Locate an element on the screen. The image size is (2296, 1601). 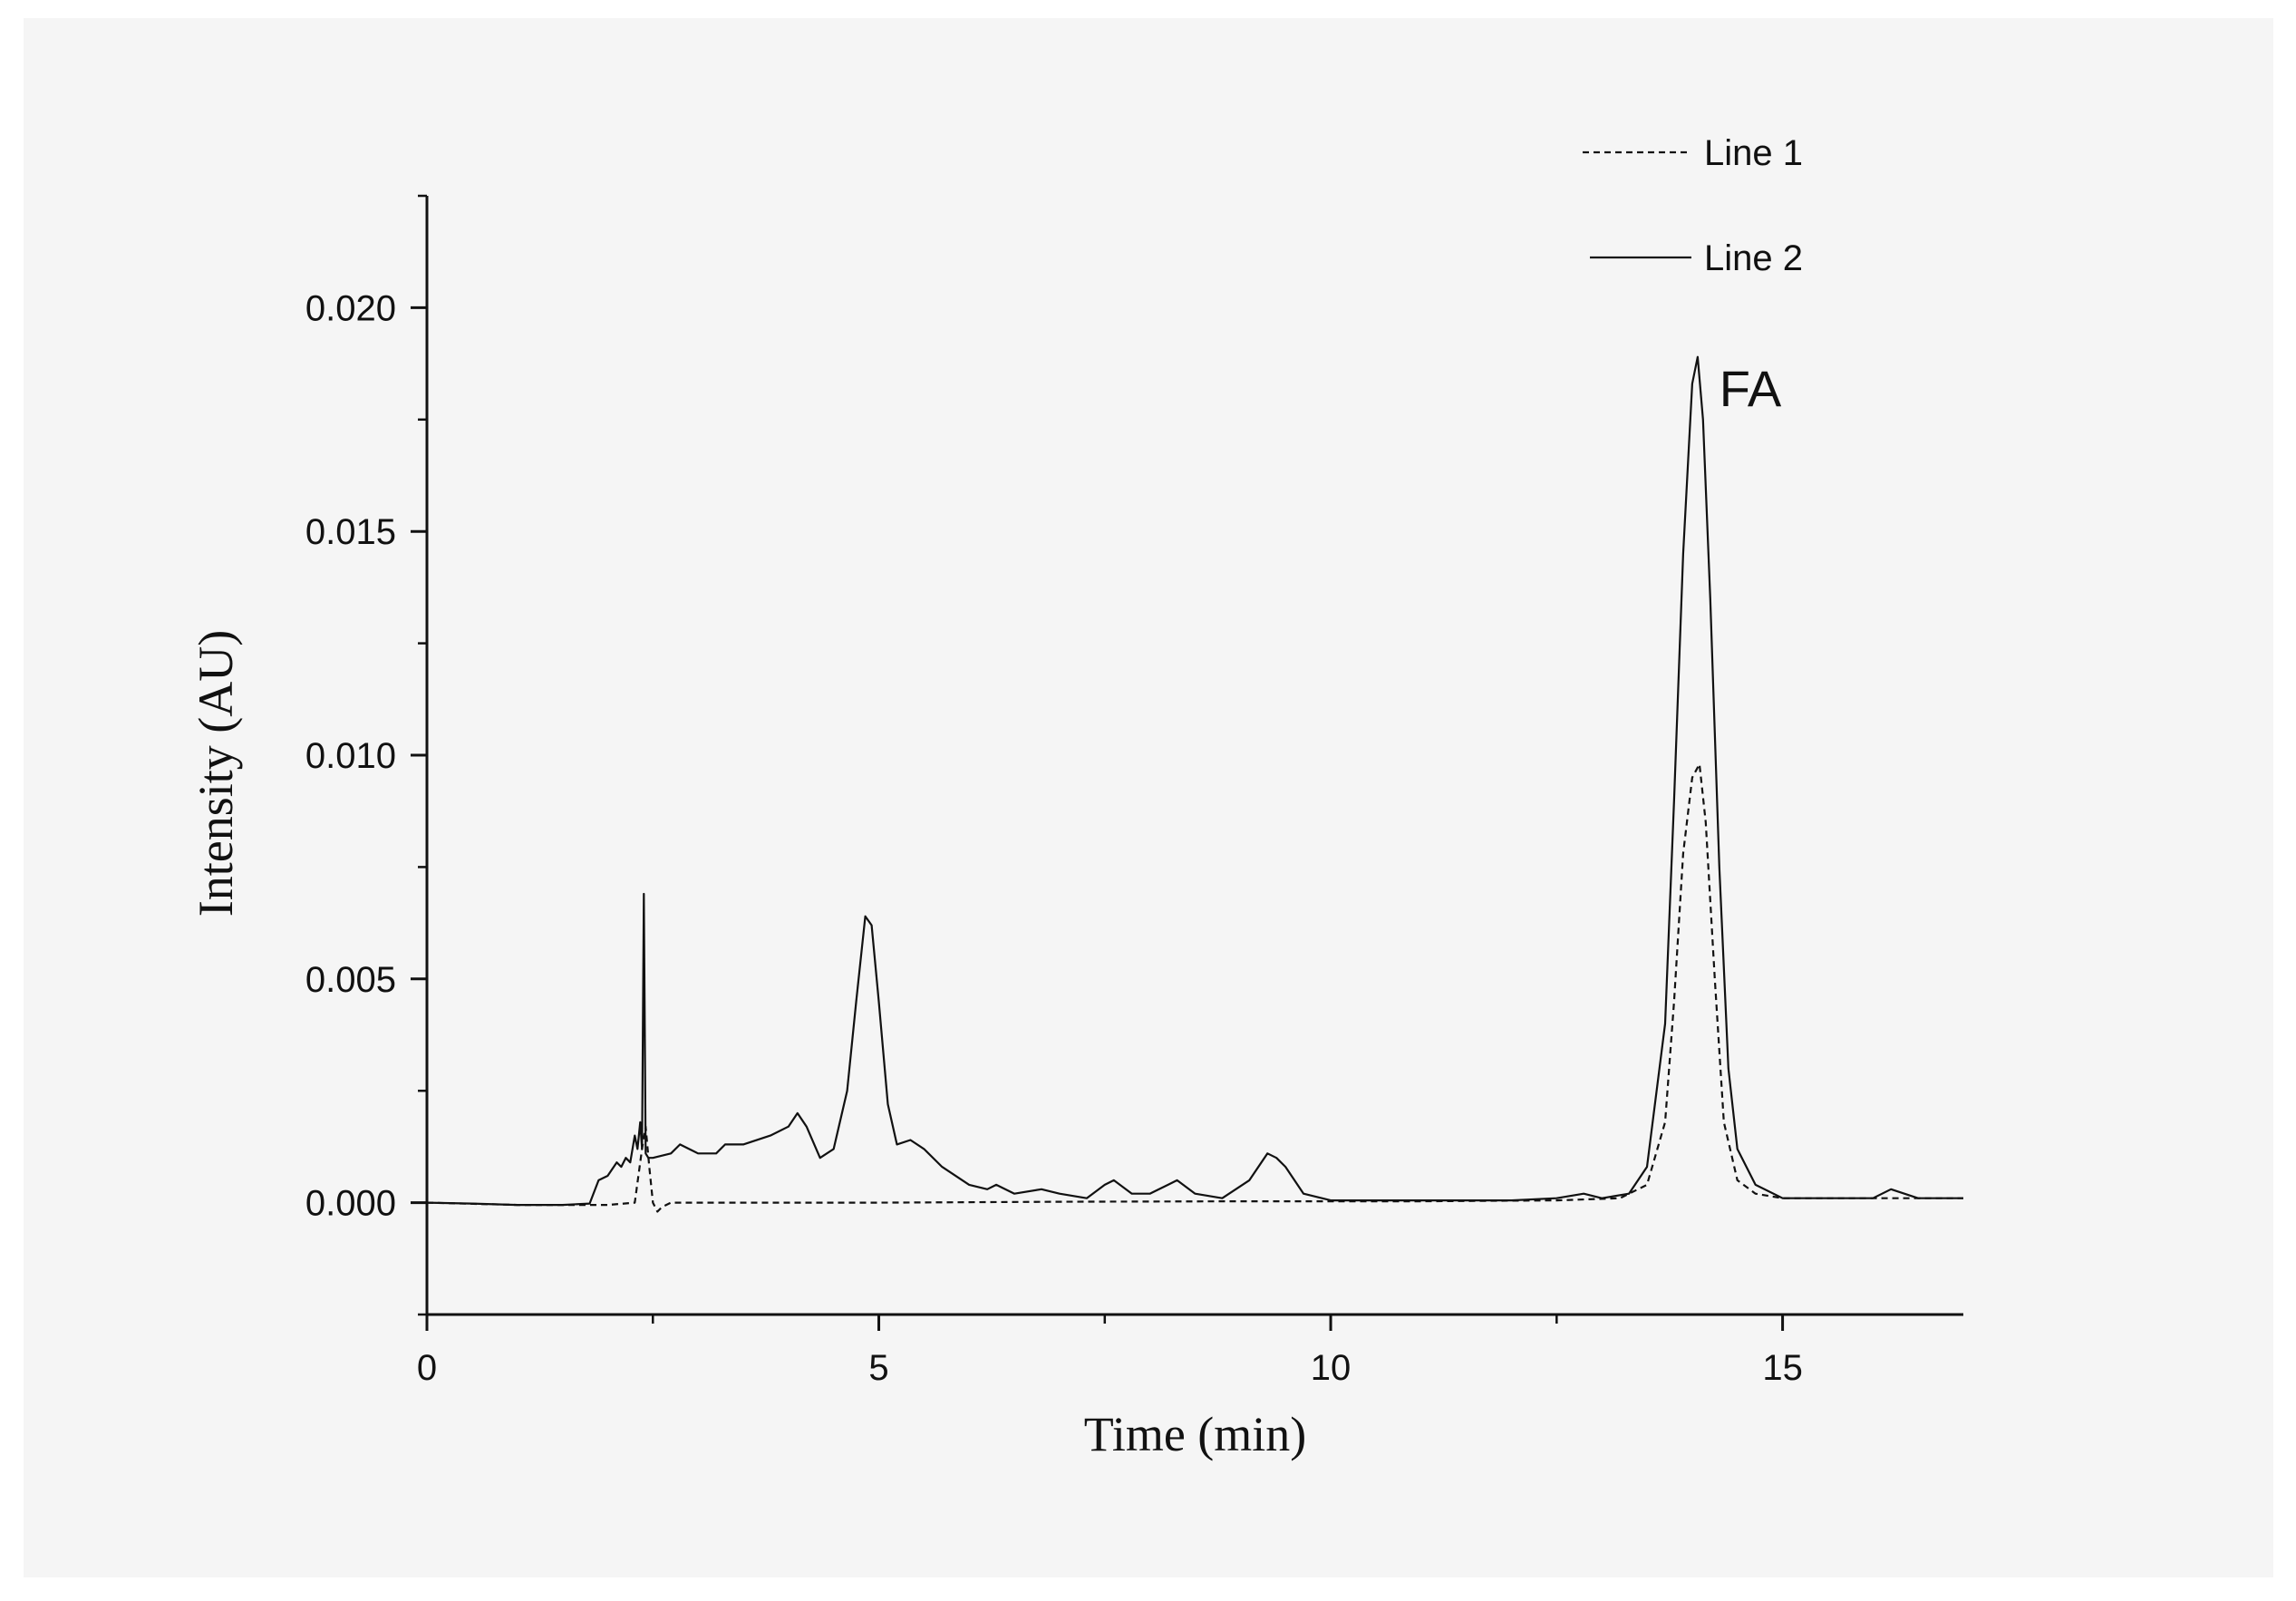
peak-annotation-fa: FA is located at coordinates (1751, 388).